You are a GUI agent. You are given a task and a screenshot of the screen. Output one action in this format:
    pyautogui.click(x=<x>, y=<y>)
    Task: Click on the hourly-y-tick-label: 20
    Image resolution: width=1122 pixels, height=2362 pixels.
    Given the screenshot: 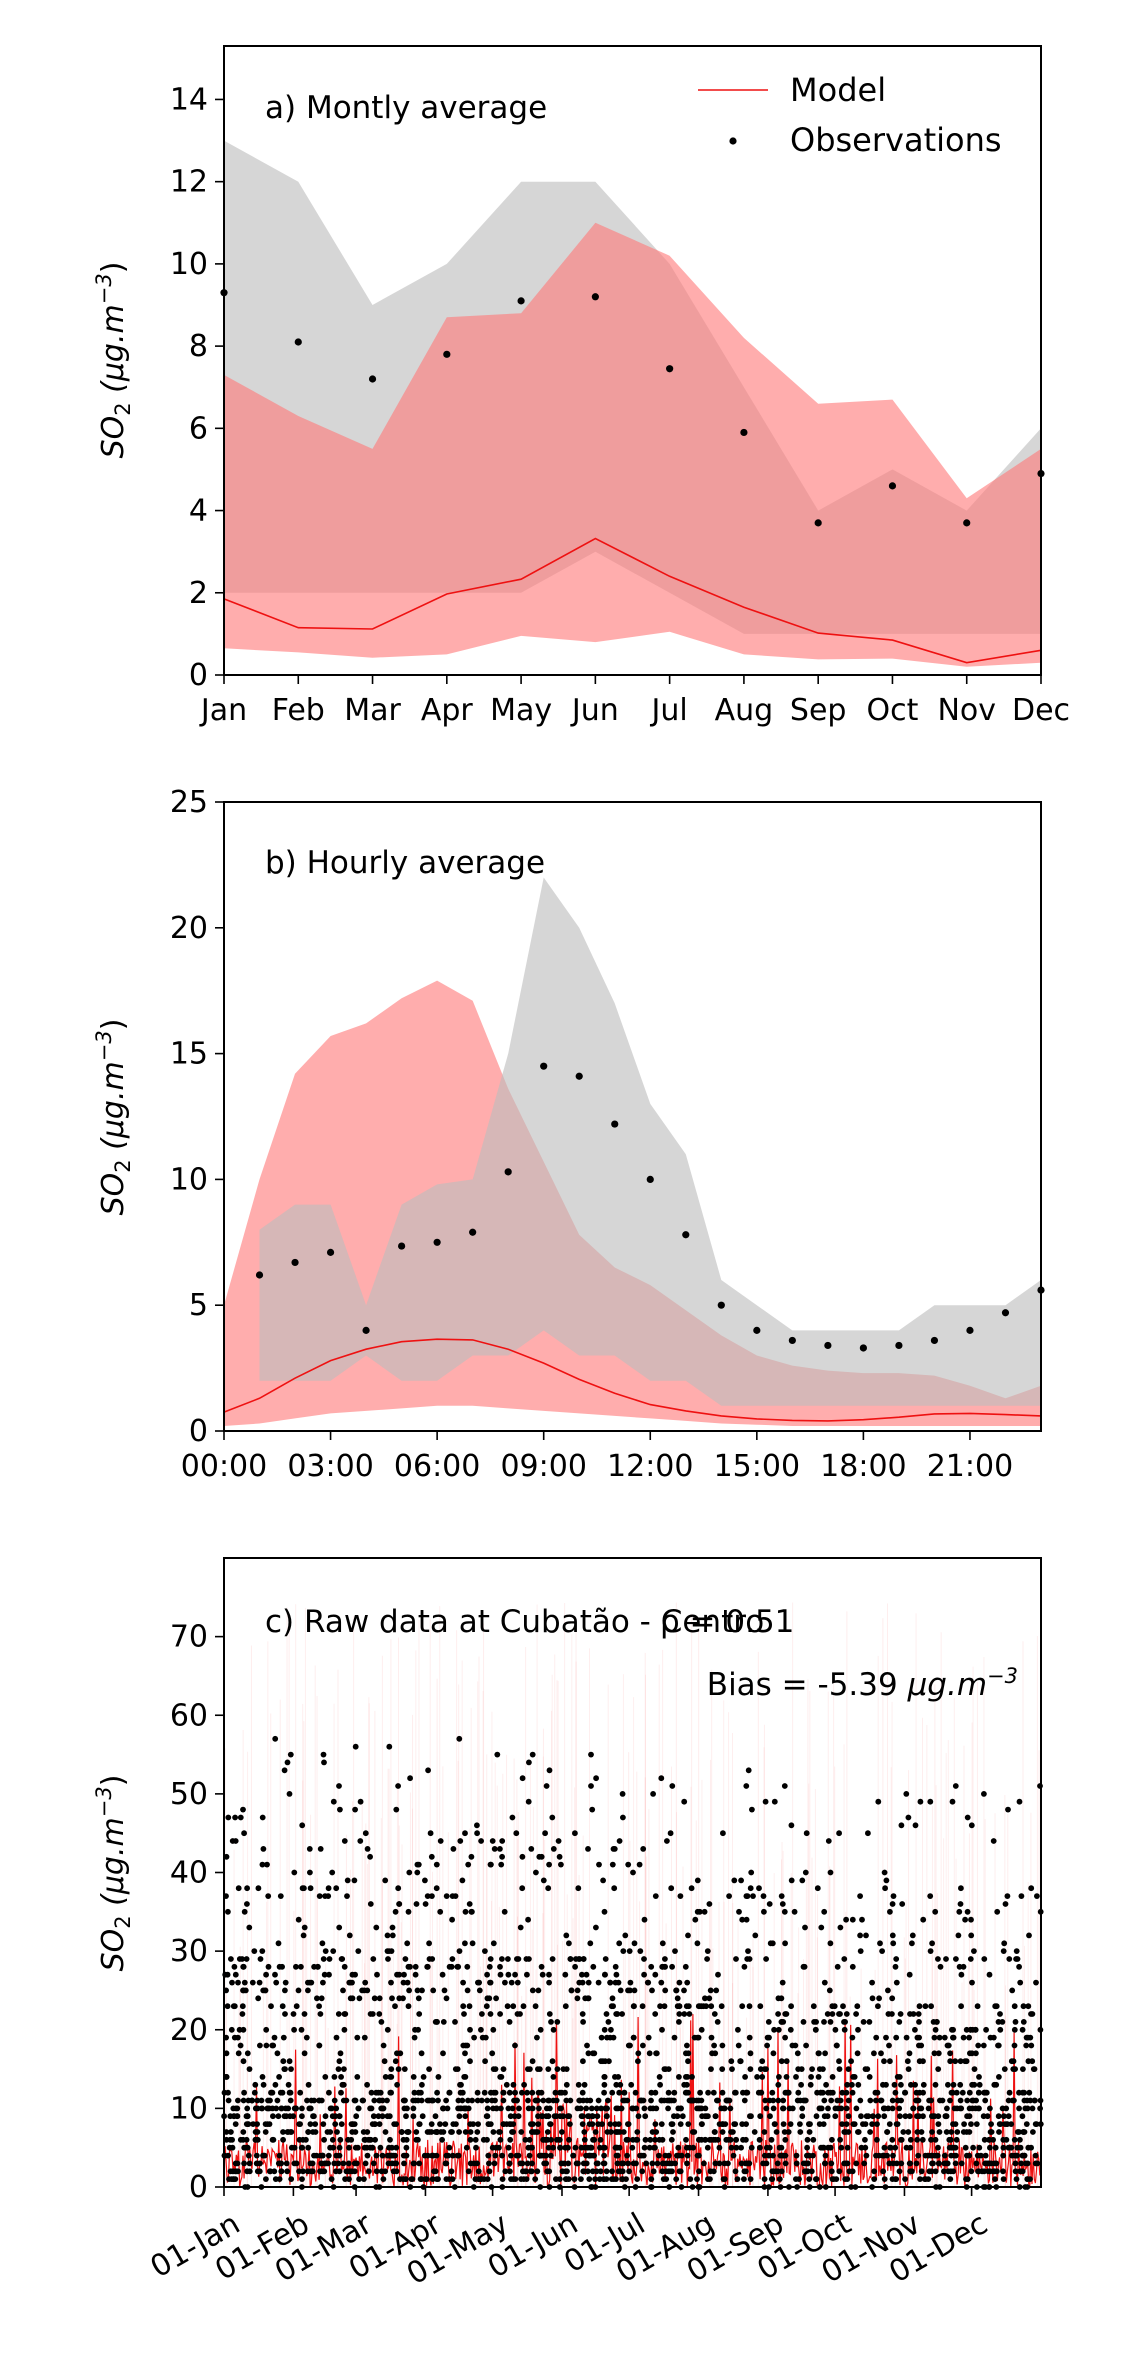 What is the action you would take?
    pyautogui.click(x=189, y=928)
    